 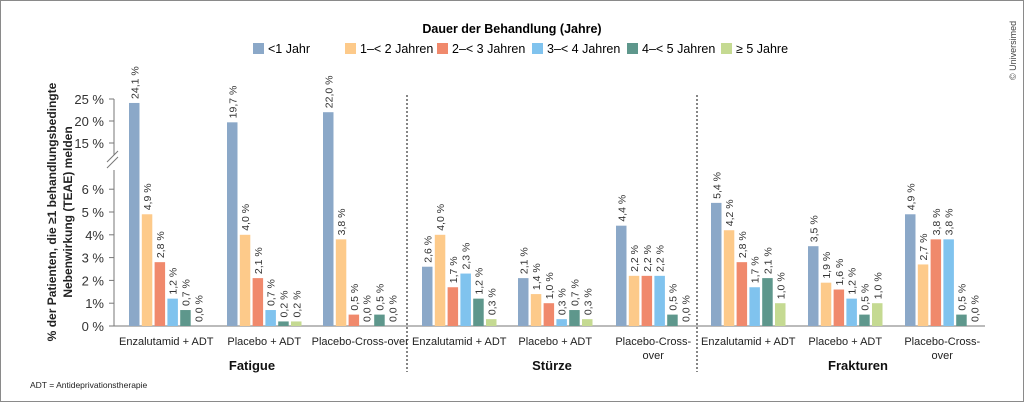 What do you see at coordinates (233, 102) in the screenshot?
I see `data-label: 19,7 %` at bounding box center [233, 102].